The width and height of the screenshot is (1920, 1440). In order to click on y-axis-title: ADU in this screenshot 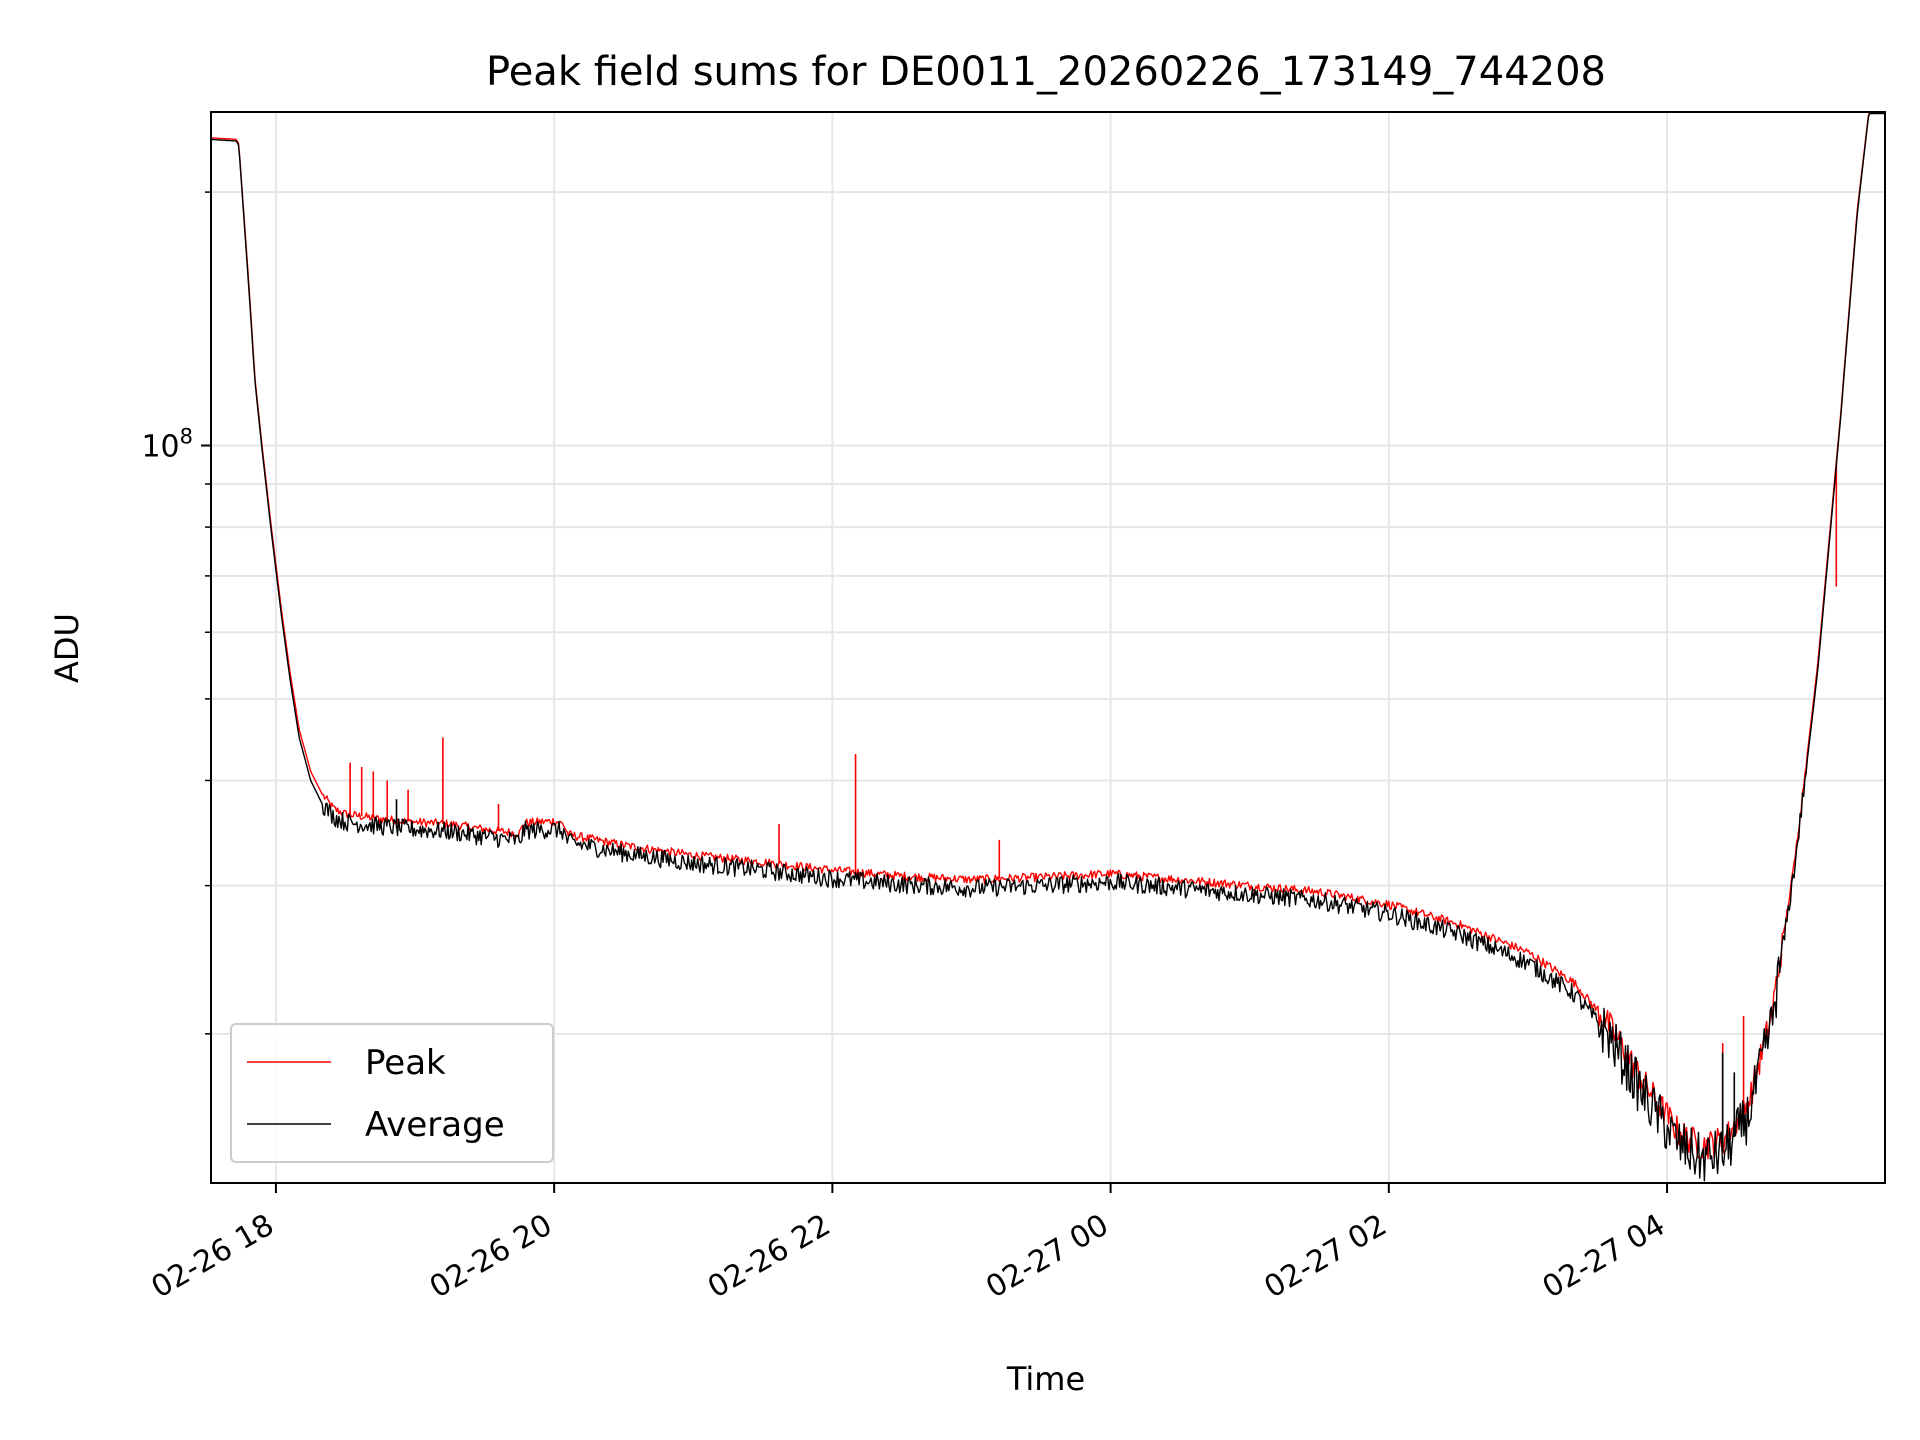, I will do `click(67, 648)`.